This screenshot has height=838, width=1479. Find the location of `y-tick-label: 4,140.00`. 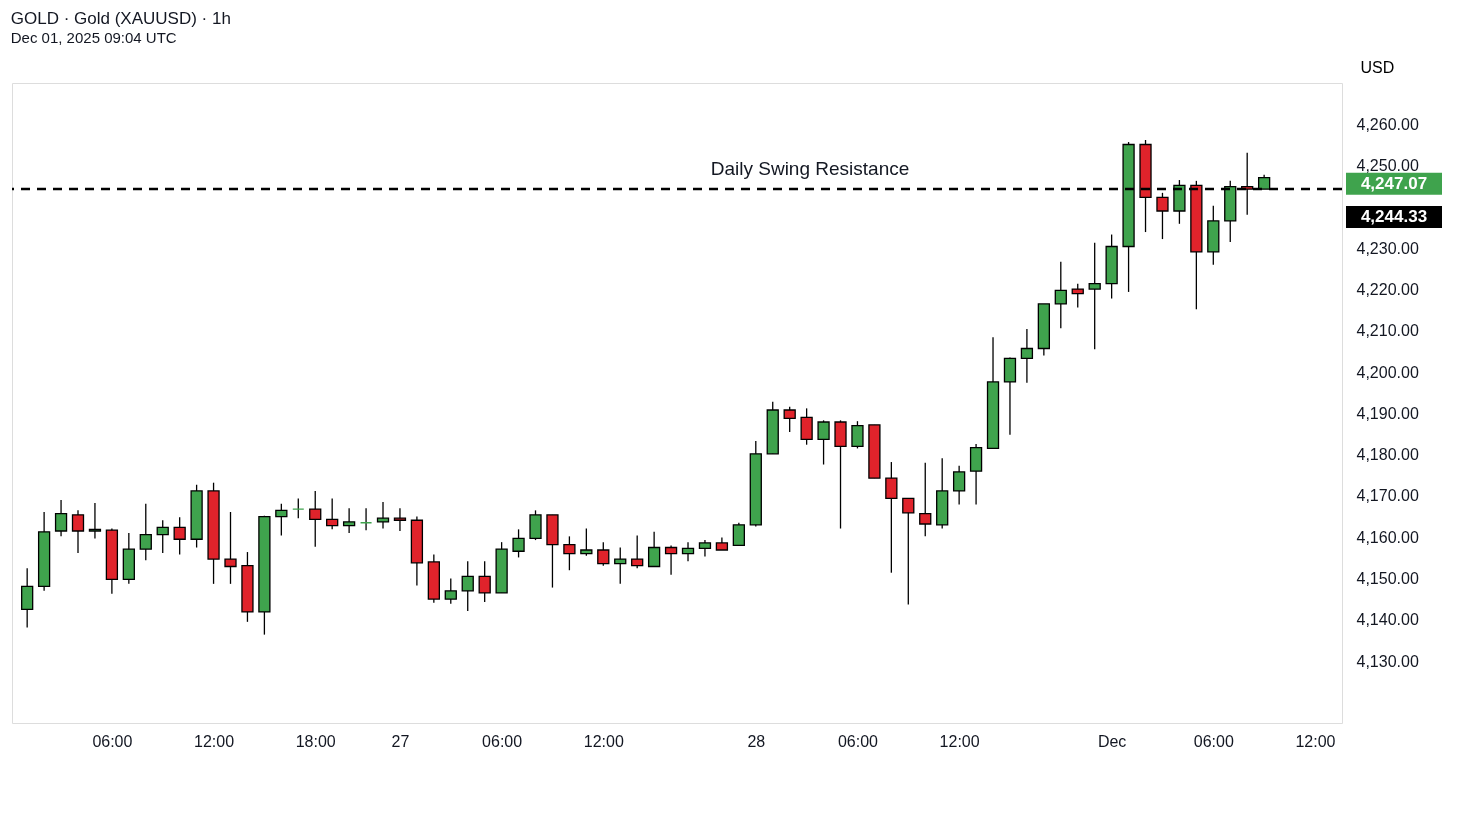

y-tick-label: 4,140.00 is located at coordinates (1387, 620).